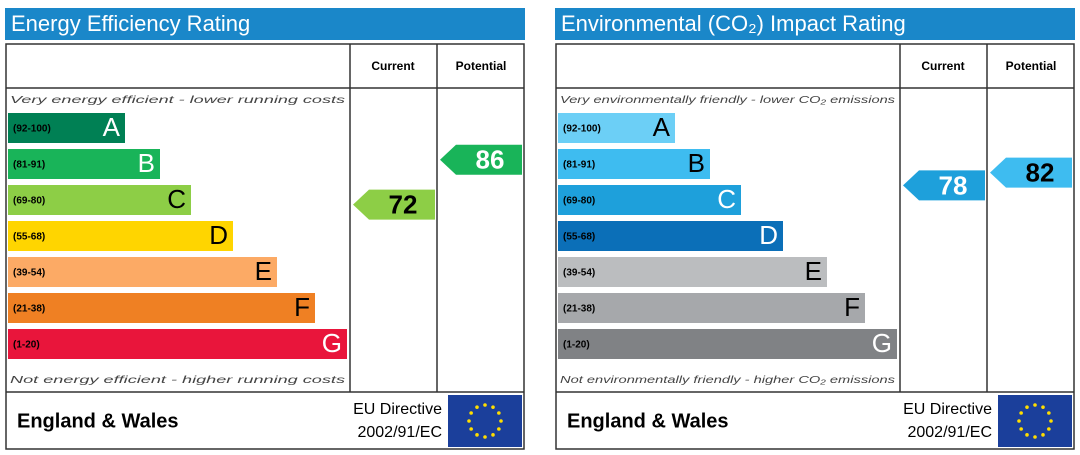 The image size is (1080, 455). What do you see at coordinates (130, 23) in the screenshot?
I see `panel-title: Energy Efficiency Rating` at bounding box center [130, 23].